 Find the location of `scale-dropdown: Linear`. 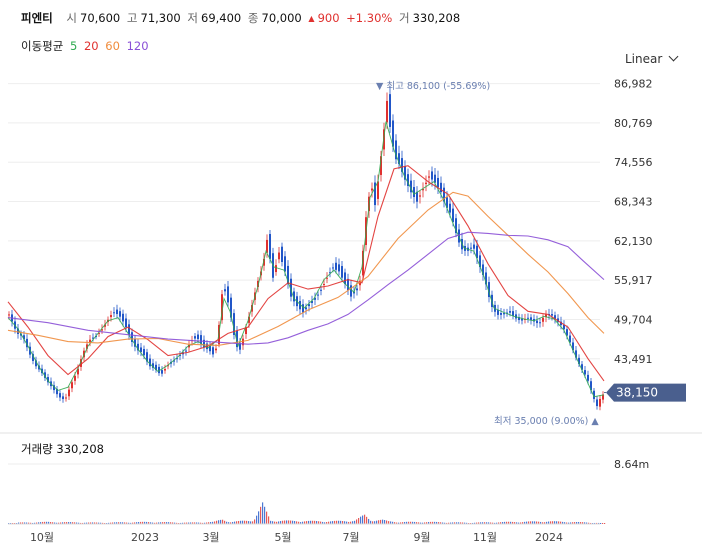

scale-dropdown: Linear is located at coordinates (652, 58).